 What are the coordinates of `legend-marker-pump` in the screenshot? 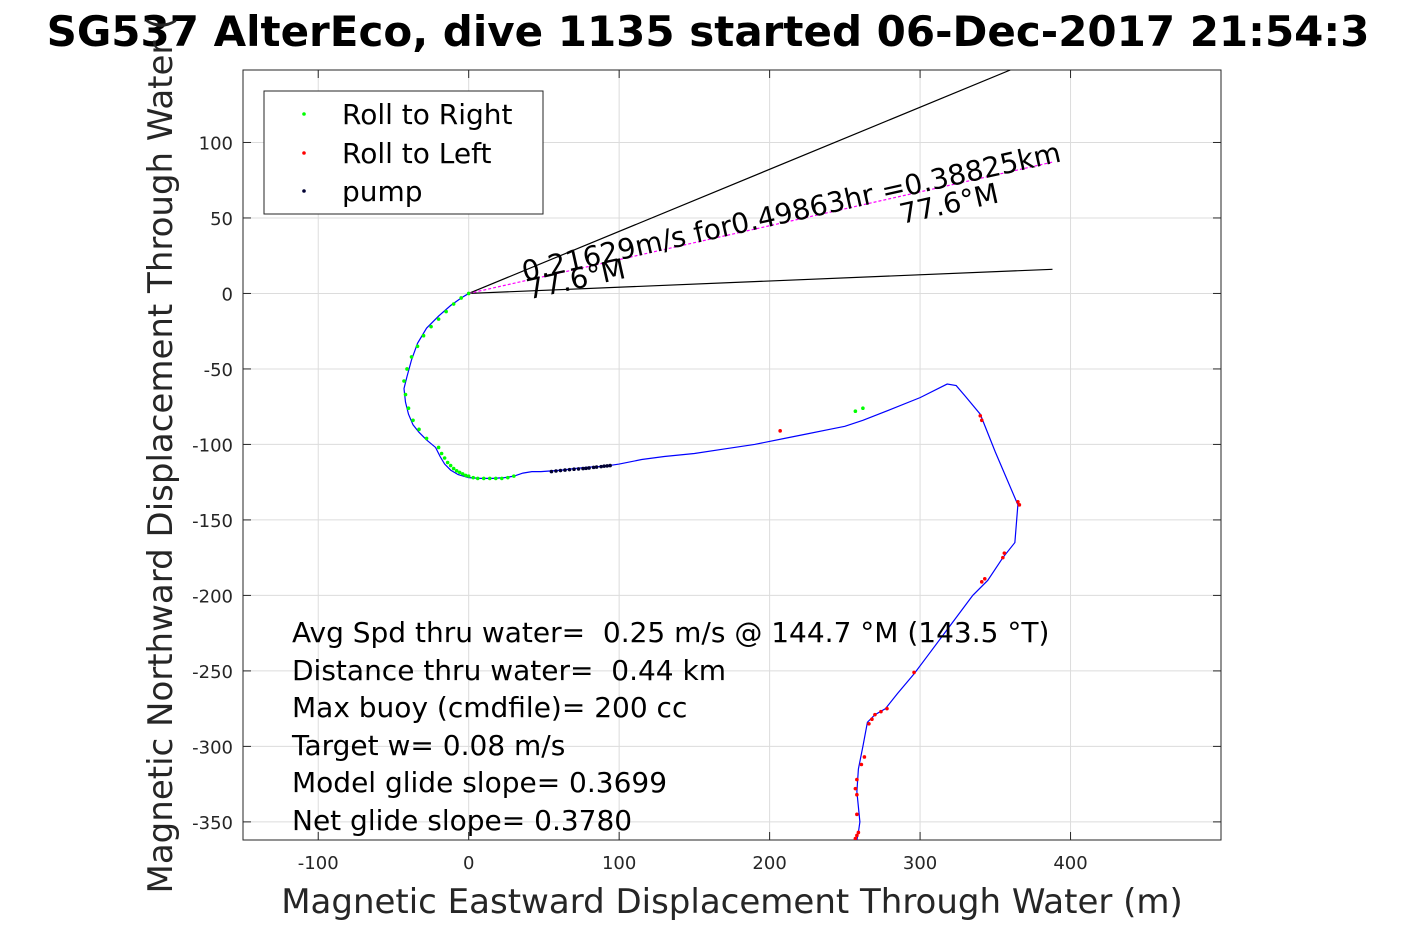 It's located at (304, 191).